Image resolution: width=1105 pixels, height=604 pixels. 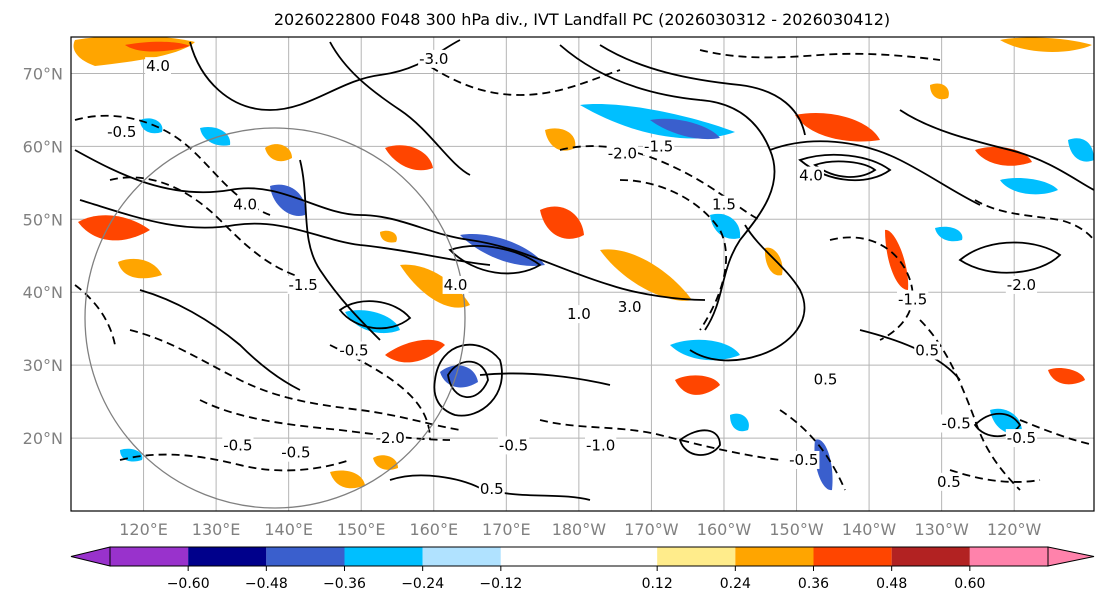 What do you see at coordinates (188, 584) in the screenshot?
I see `colorbar-tick-label: −0.60` at bounding box center [188, 584].